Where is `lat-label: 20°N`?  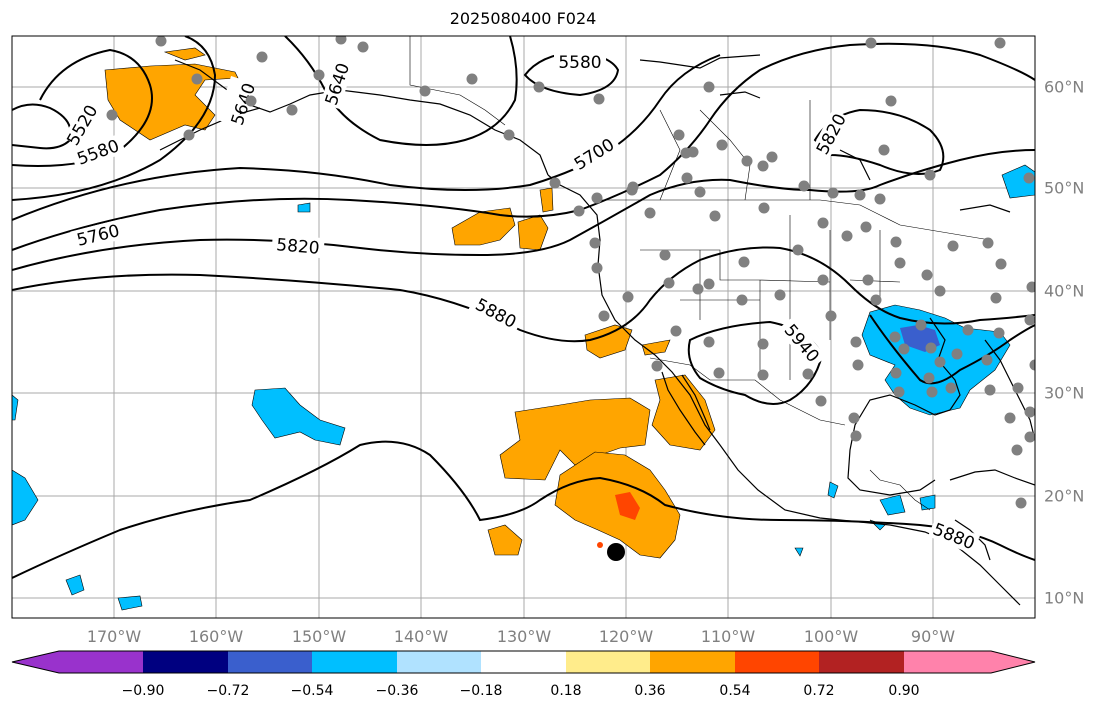 lat-label: 20°N is located at coordinates (1064, 496).